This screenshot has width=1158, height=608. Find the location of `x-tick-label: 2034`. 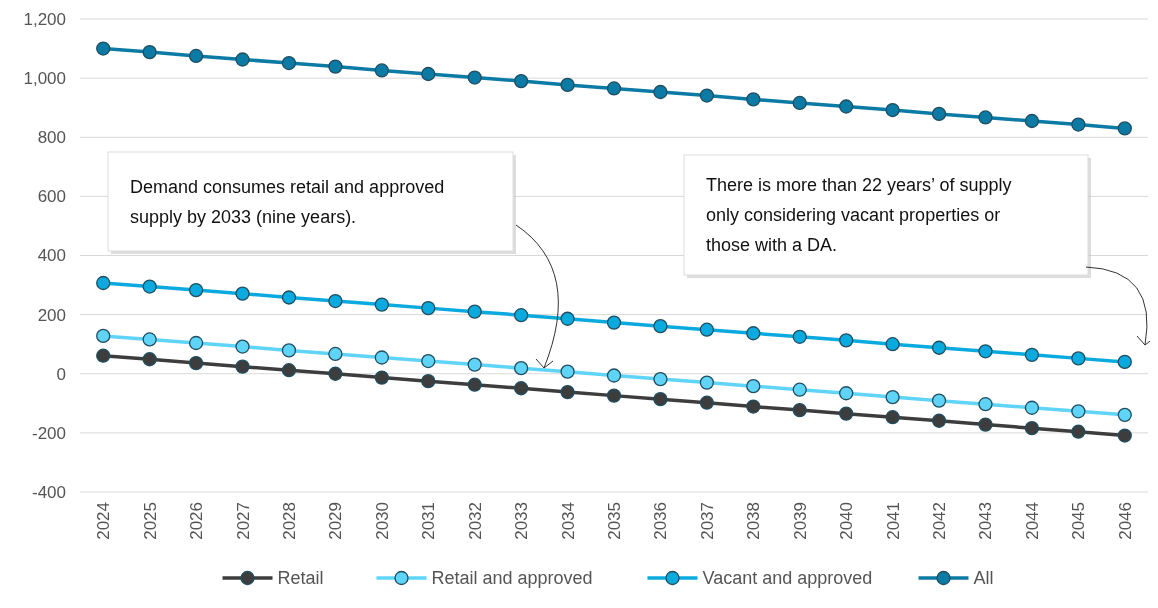

x-tick-label: 2034 is located at coordinates (568, 521).